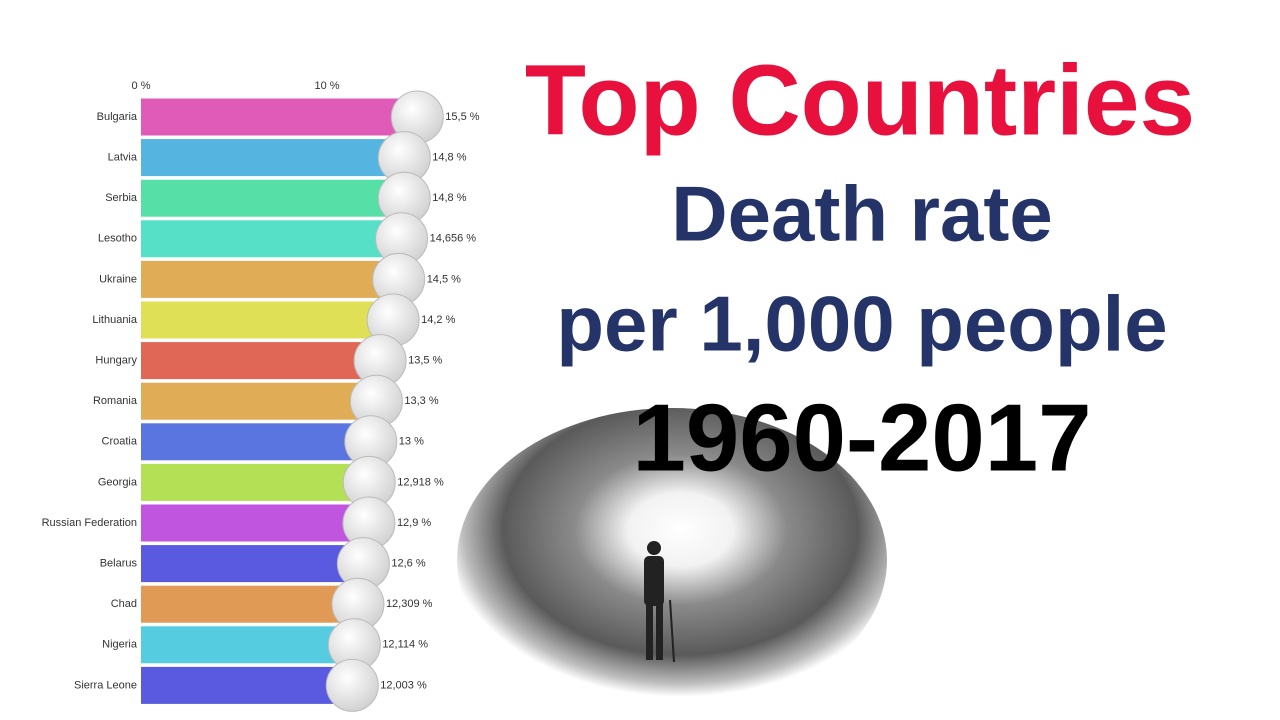 This screenshot has width=1280, height=720. I want to click on y-tick-label: Bulgaria, so click(117, 117).